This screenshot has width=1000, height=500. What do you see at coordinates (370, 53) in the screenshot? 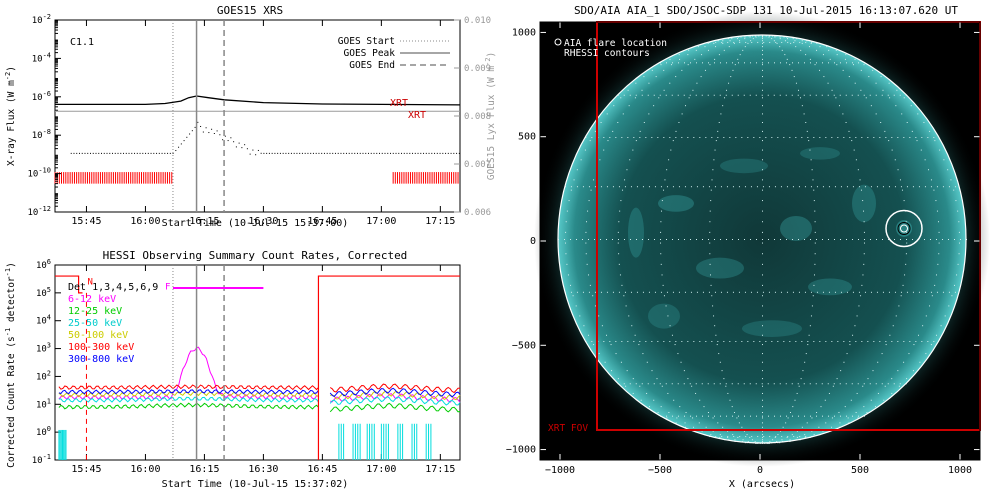
I see `legend-goes-peak: GOES Peak` at bounding box center [370, 53].